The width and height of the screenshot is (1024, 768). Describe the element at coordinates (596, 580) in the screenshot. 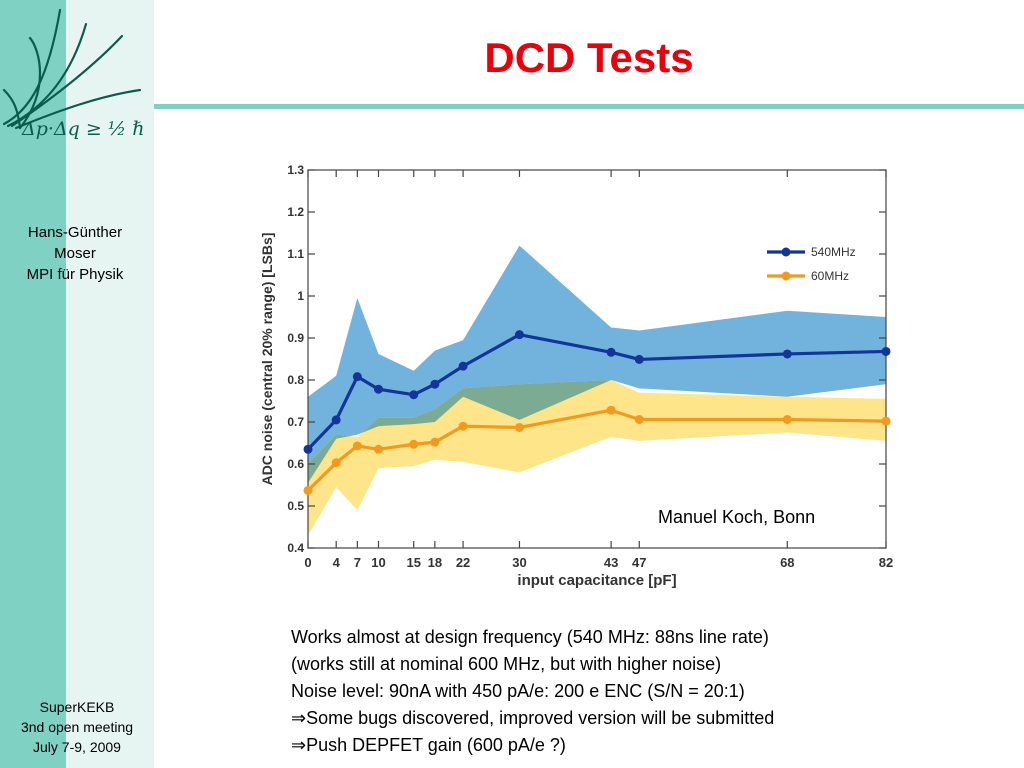

I see `x-axis-label: input capacitance [pF]` at that location.